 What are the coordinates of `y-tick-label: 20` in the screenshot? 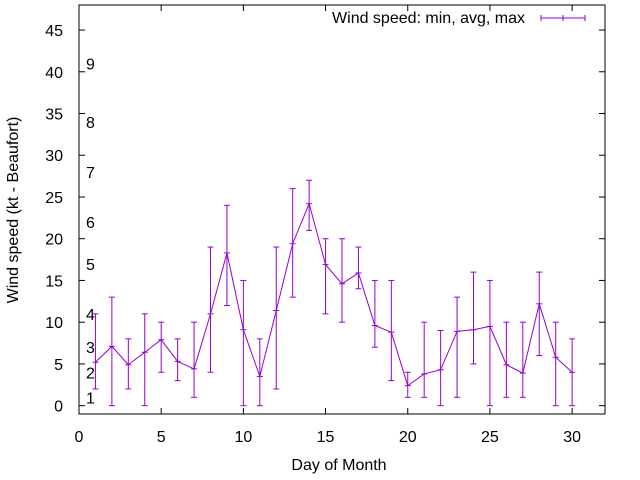 It's located at (54, 240).